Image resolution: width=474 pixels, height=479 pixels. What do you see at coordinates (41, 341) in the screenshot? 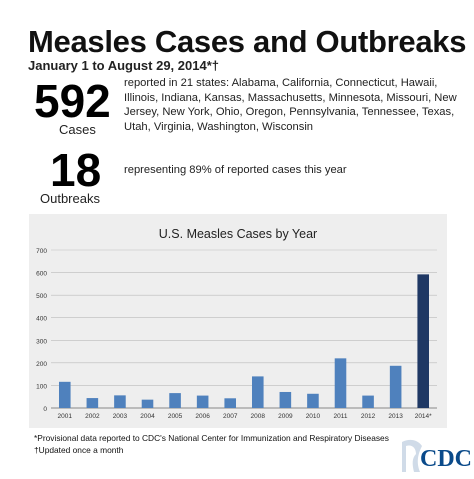
I see `y-tick-label: 300` at bounding box center [41, 341].